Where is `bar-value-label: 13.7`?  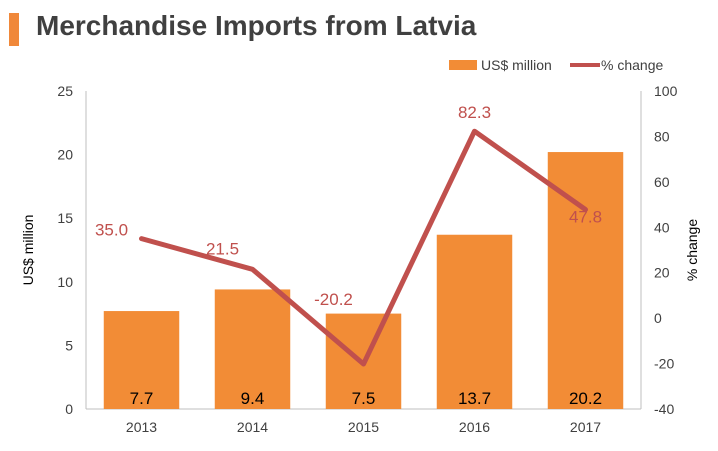
bar-value-label: 13.7 is located at coordinates (474, 398).